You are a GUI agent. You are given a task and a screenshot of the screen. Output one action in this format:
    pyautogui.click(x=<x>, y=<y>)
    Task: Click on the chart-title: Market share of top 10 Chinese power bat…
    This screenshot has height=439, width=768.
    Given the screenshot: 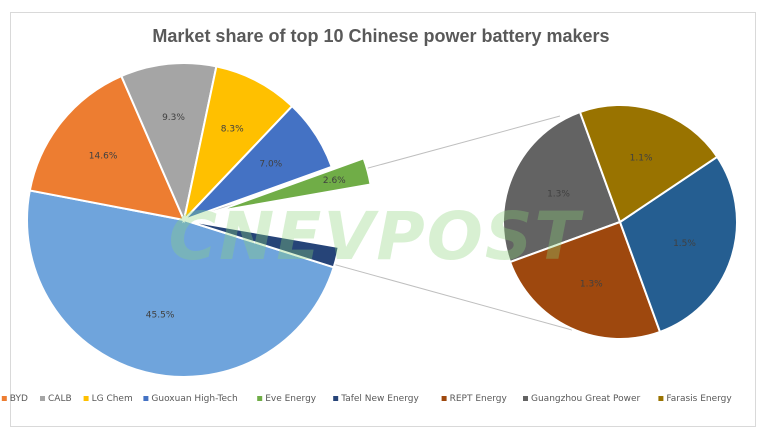 What is the action you would take?
    pyautogui.click(x=380, y=36)
    